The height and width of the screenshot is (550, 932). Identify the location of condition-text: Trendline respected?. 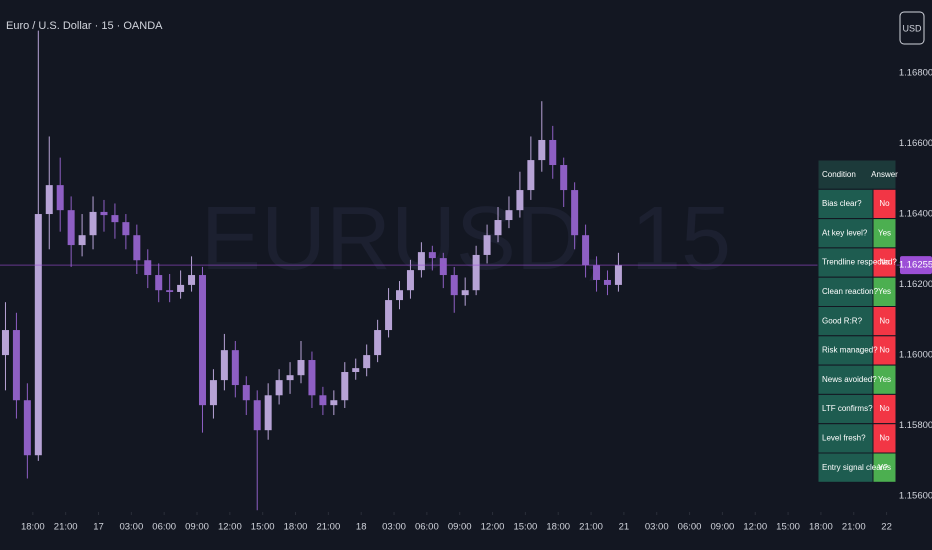
(859, 262).